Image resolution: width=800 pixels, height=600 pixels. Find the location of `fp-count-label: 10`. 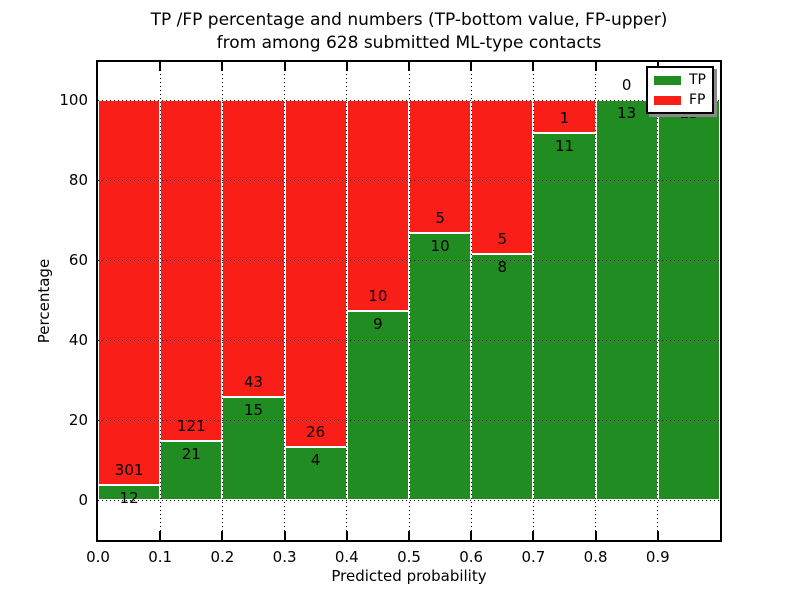

fp-count-label: 10 is located at coordinates (378, 295).